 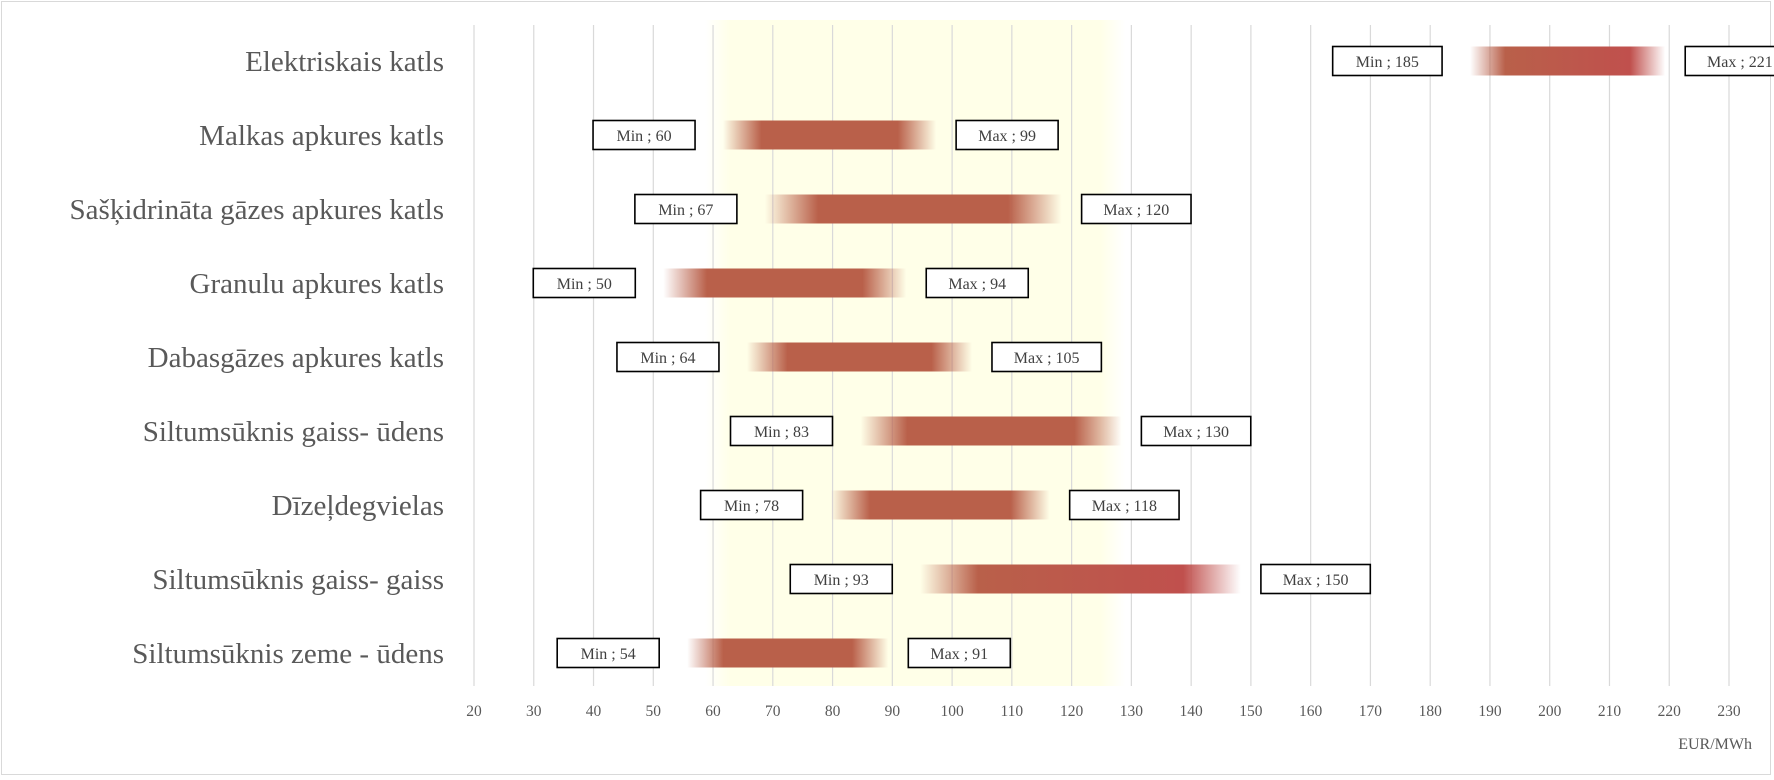 I want to click on max-data-label: Max ; 99, so click(x=1007, y=136).